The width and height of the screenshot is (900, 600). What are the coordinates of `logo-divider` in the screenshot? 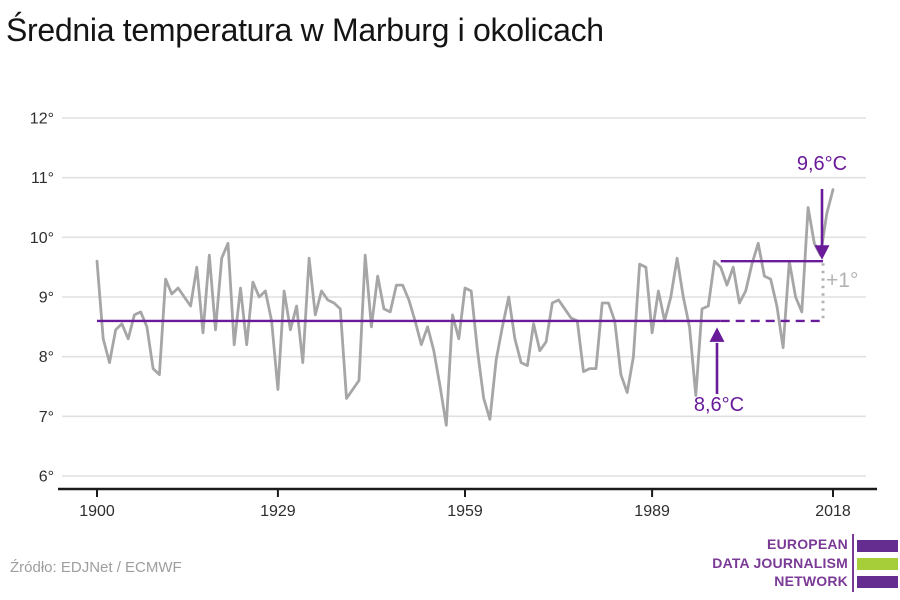 It's located at (853, 563).